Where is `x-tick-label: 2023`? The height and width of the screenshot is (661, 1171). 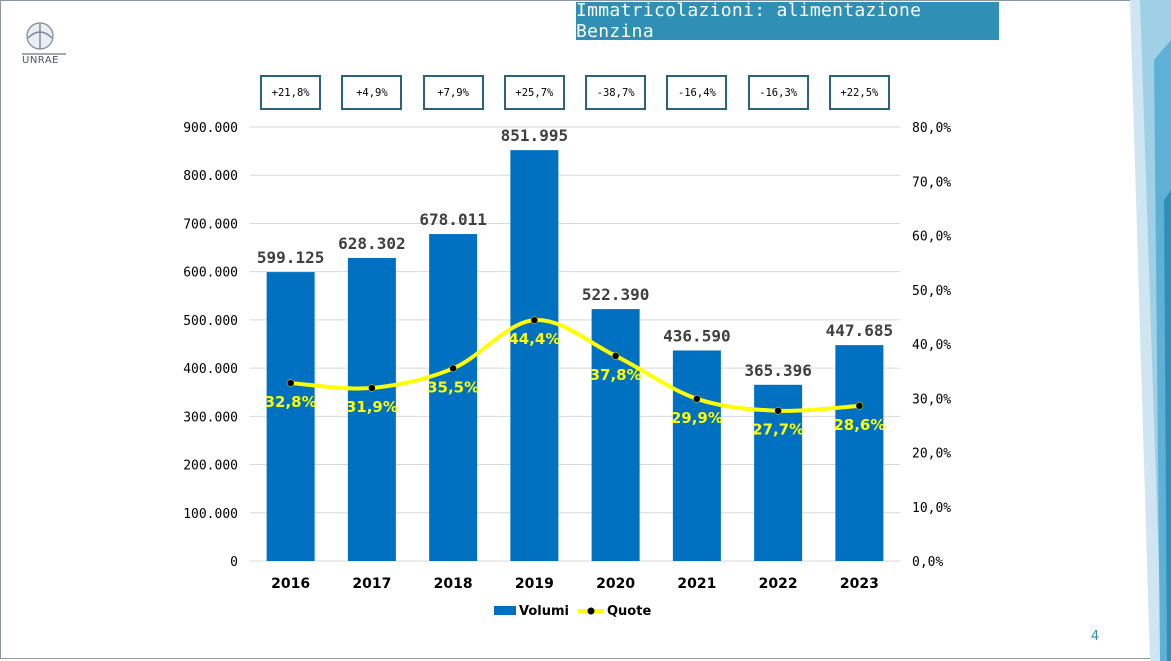
x-tick-label: 2023 is located at coordinates (859, 584).